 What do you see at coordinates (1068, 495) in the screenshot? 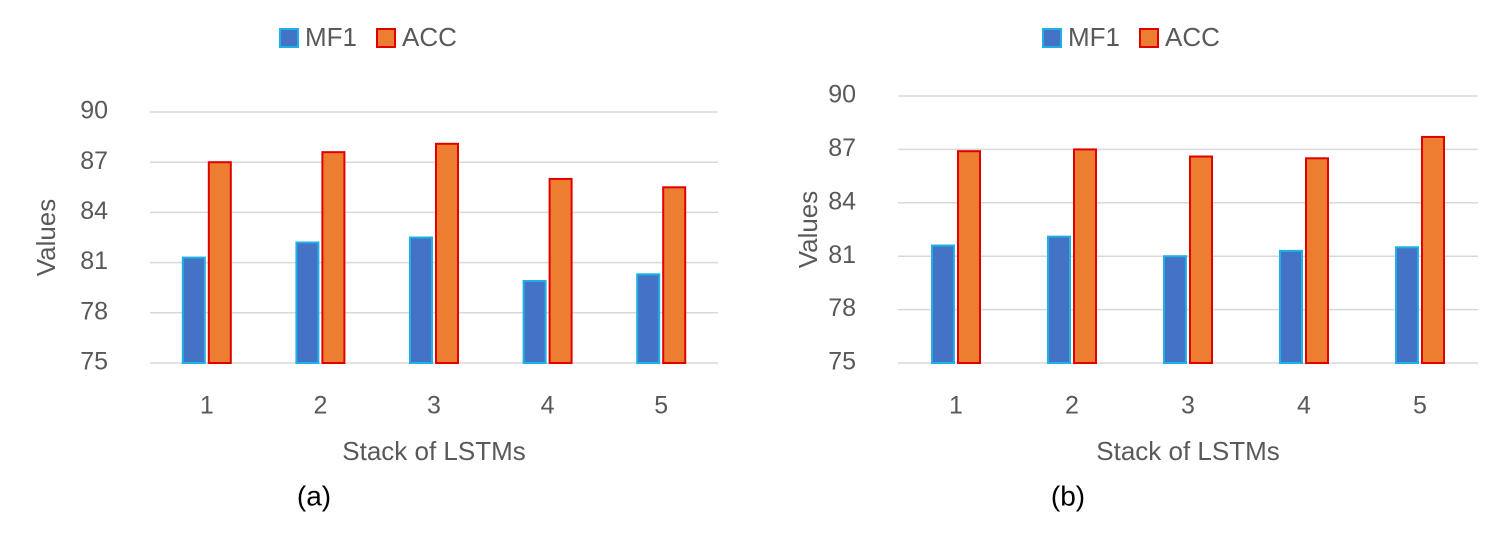
I see `caption: (b)` at bounding box center [1068, 495].